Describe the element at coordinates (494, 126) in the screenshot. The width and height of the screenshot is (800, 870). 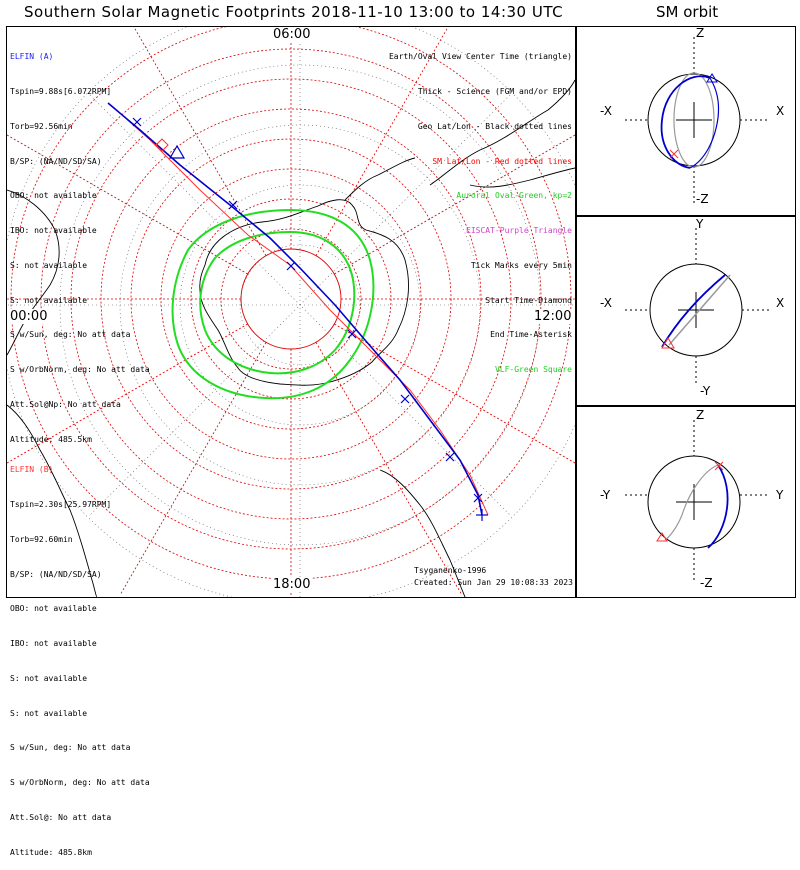
I see `legend-entry: Geo Lat/Lon - Black dotted lines` at that location.